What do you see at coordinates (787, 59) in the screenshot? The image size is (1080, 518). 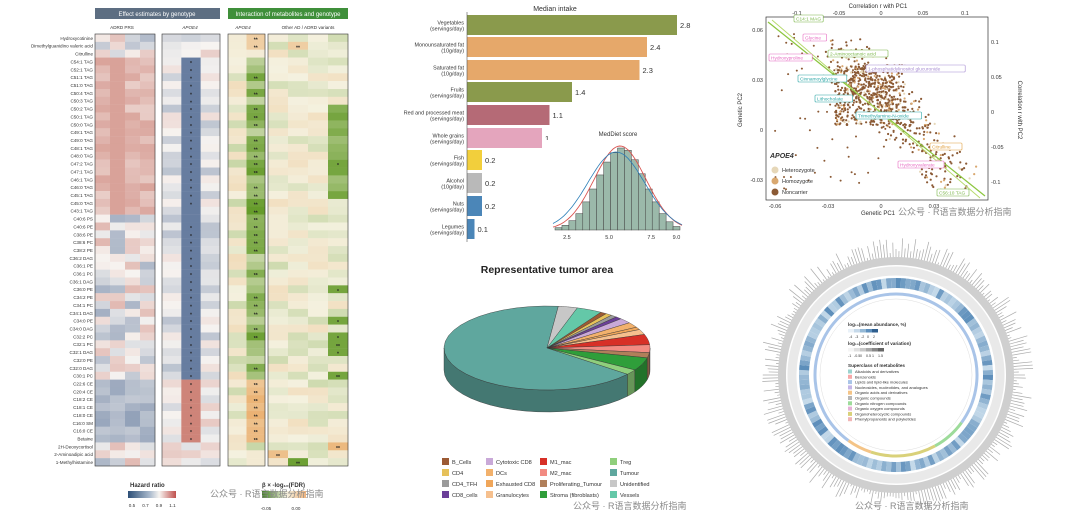 I see `pca-variable-label: Hydroxyproline` at bounding box center [787, 59].